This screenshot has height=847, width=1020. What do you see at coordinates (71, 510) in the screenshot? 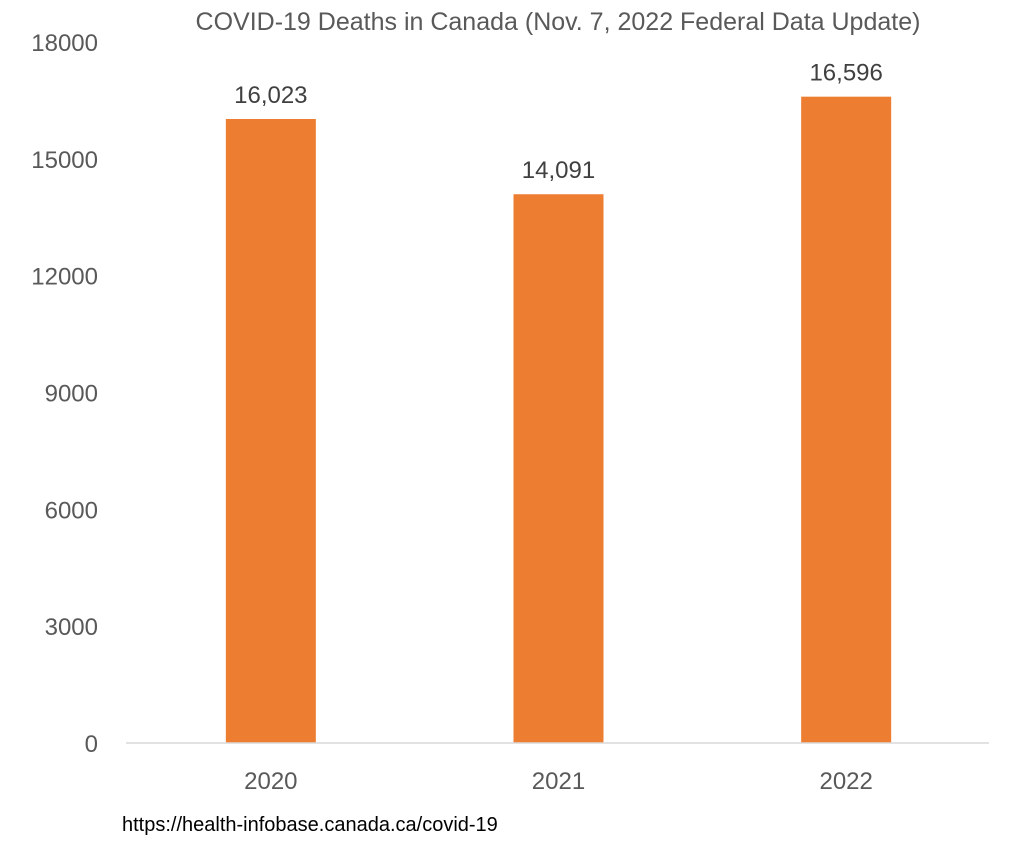
I see `y-tick-label: 6000` at bounding box center [71, 510].